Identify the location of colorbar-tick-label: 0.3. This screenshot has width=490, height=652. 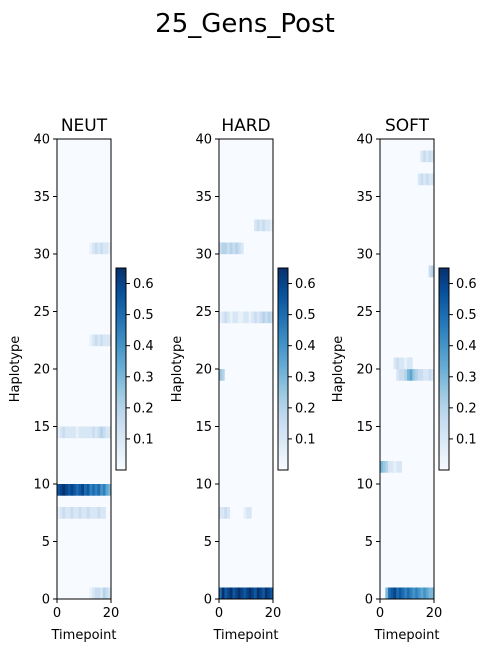
(305, 377).